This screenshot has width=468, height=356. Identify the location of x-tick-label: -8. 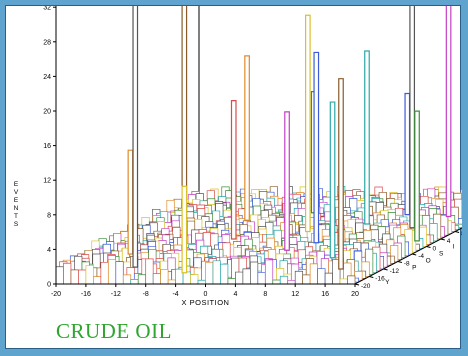
(146, 294).